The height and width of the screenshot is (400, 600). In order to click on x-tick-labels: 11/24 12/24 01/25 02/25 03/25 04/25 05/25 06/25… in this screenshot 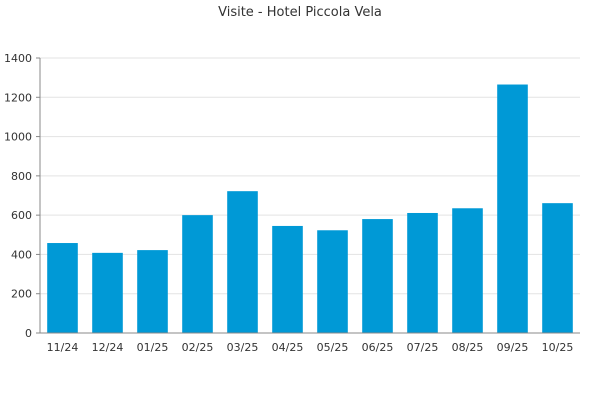, I will do `click(310, 347)`.